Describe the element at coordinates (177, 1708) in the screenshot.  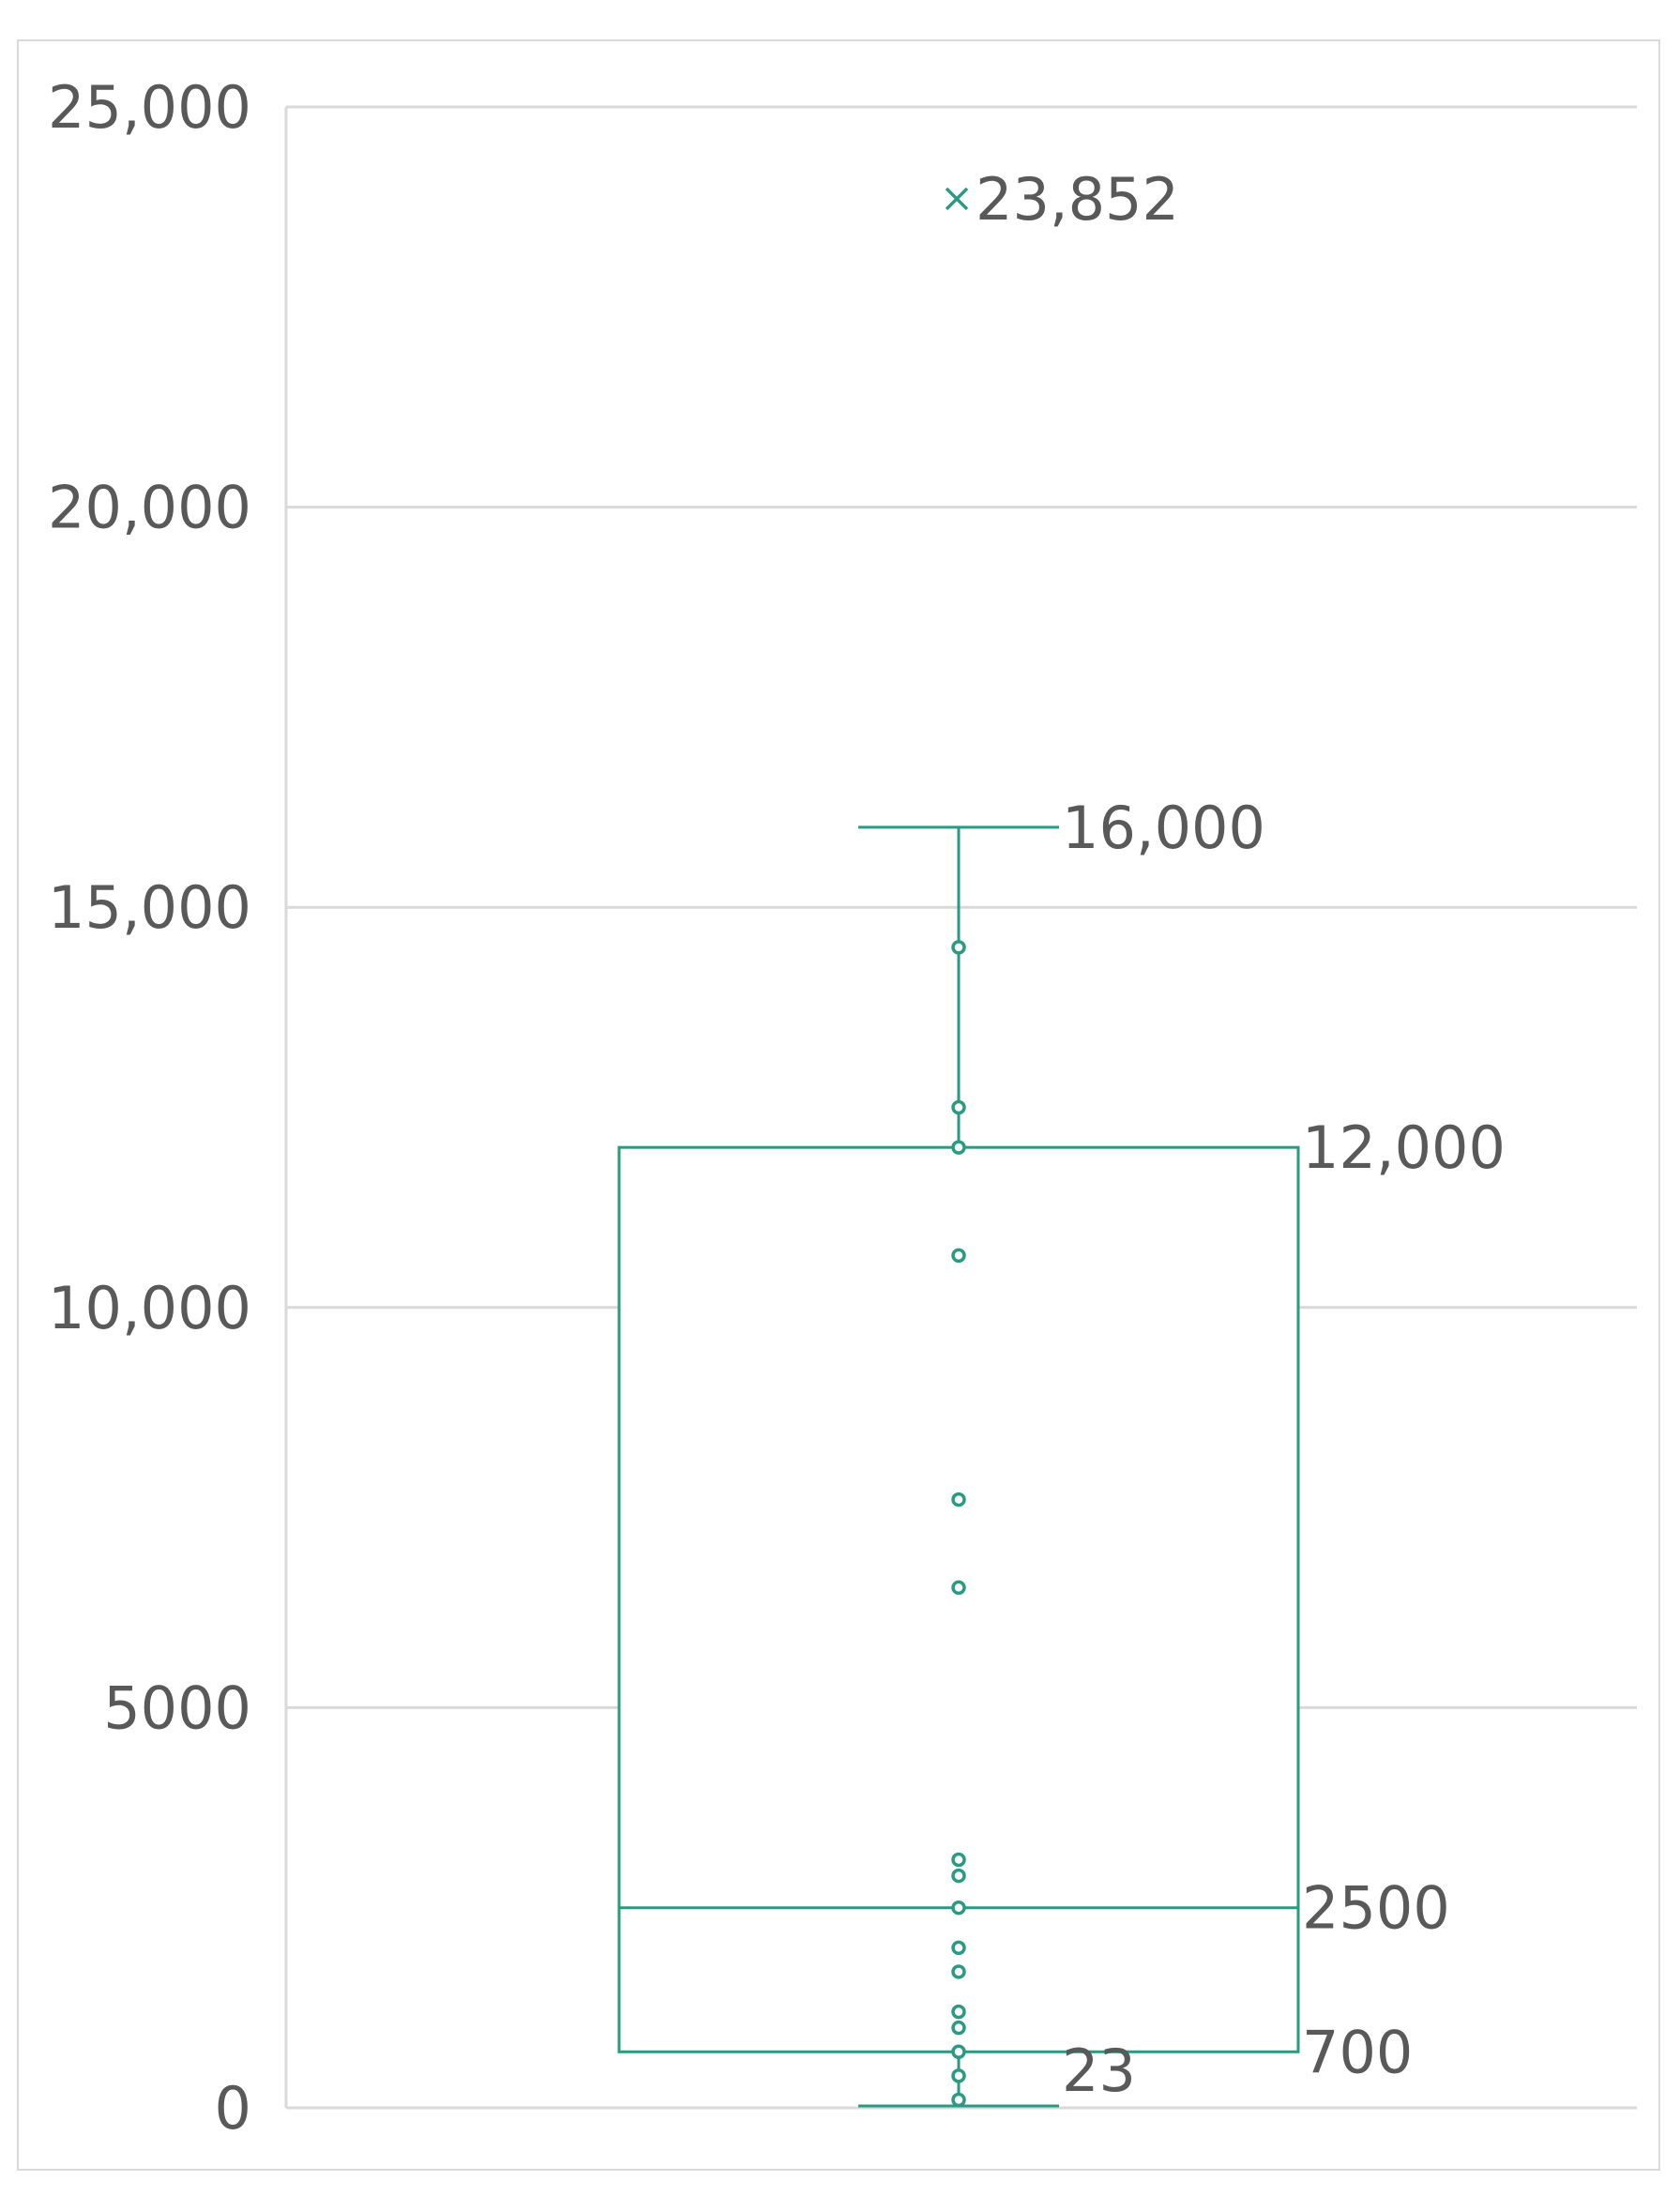
I see `y-tick-label: 5000` at that location.